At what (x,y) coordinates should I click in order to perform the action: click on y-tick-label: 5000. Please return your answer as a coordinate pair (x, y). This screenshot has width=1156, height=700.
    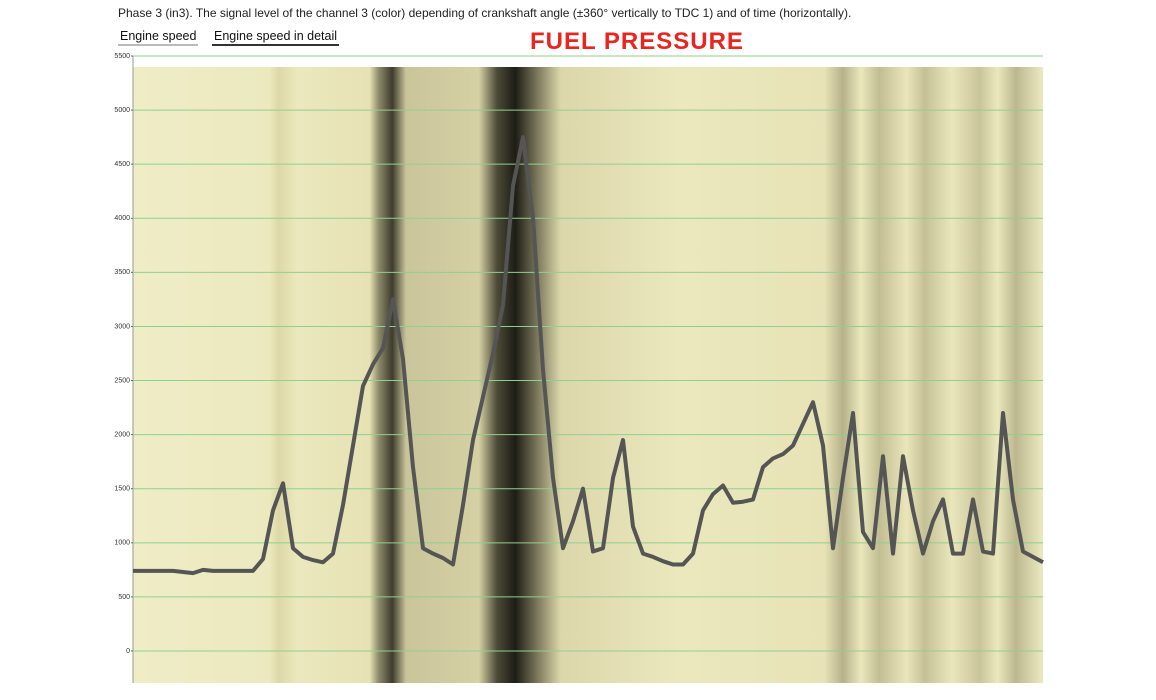
    Looking at the image, I should click on (122, 110).